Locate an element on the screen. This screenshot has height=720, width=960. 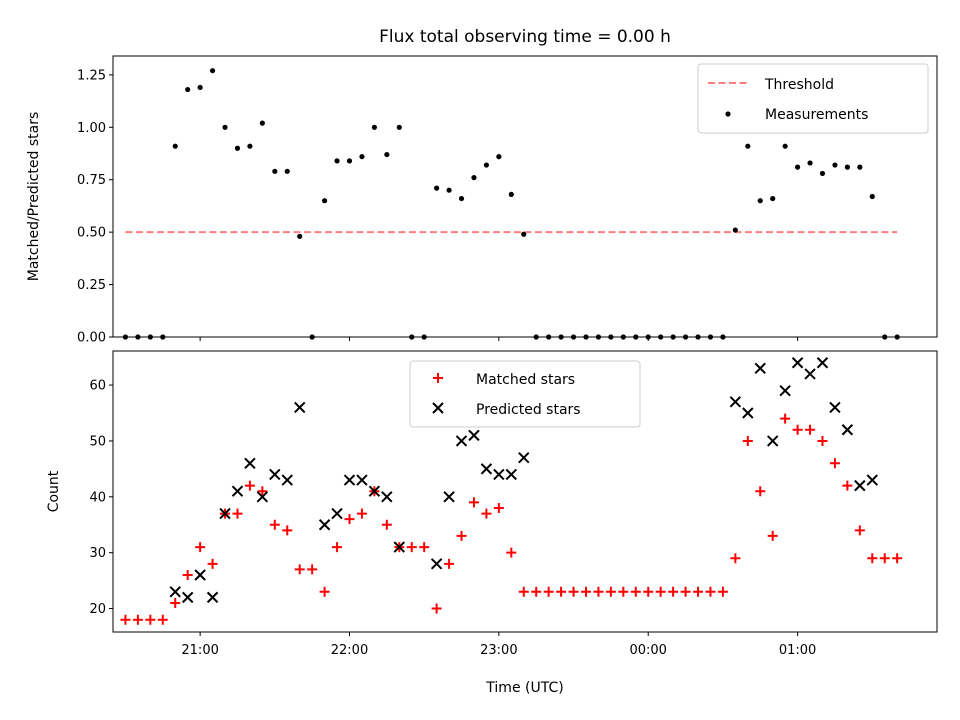
x-tick-label: 21:00 is located at coordinates (199, 650).